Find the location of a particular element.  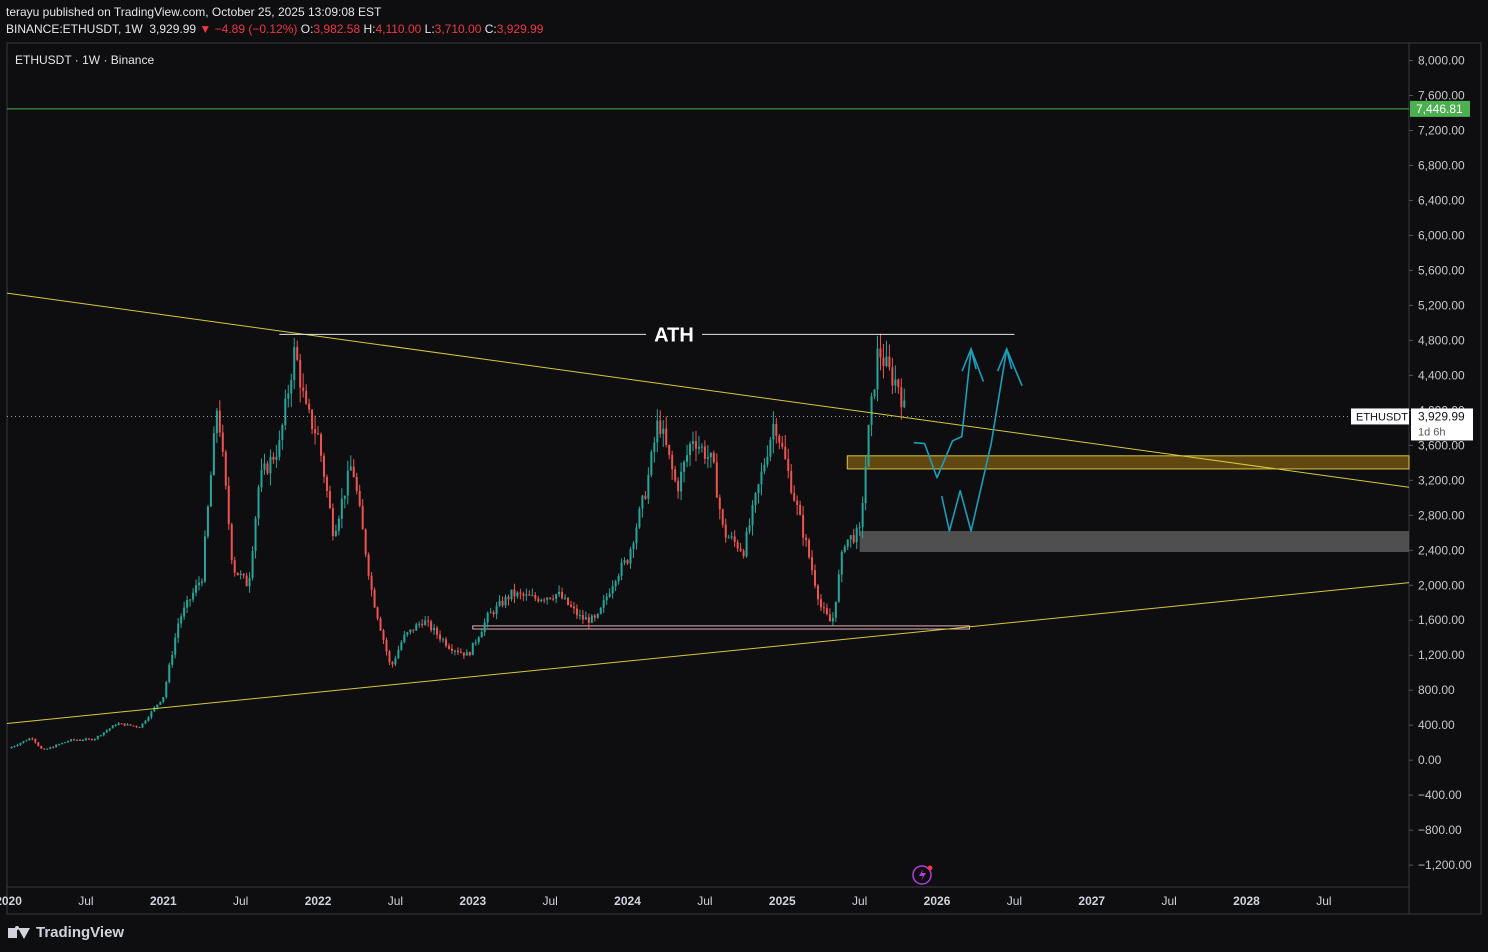

high-value: 4,110.00 is located at coordinates (398, 29).